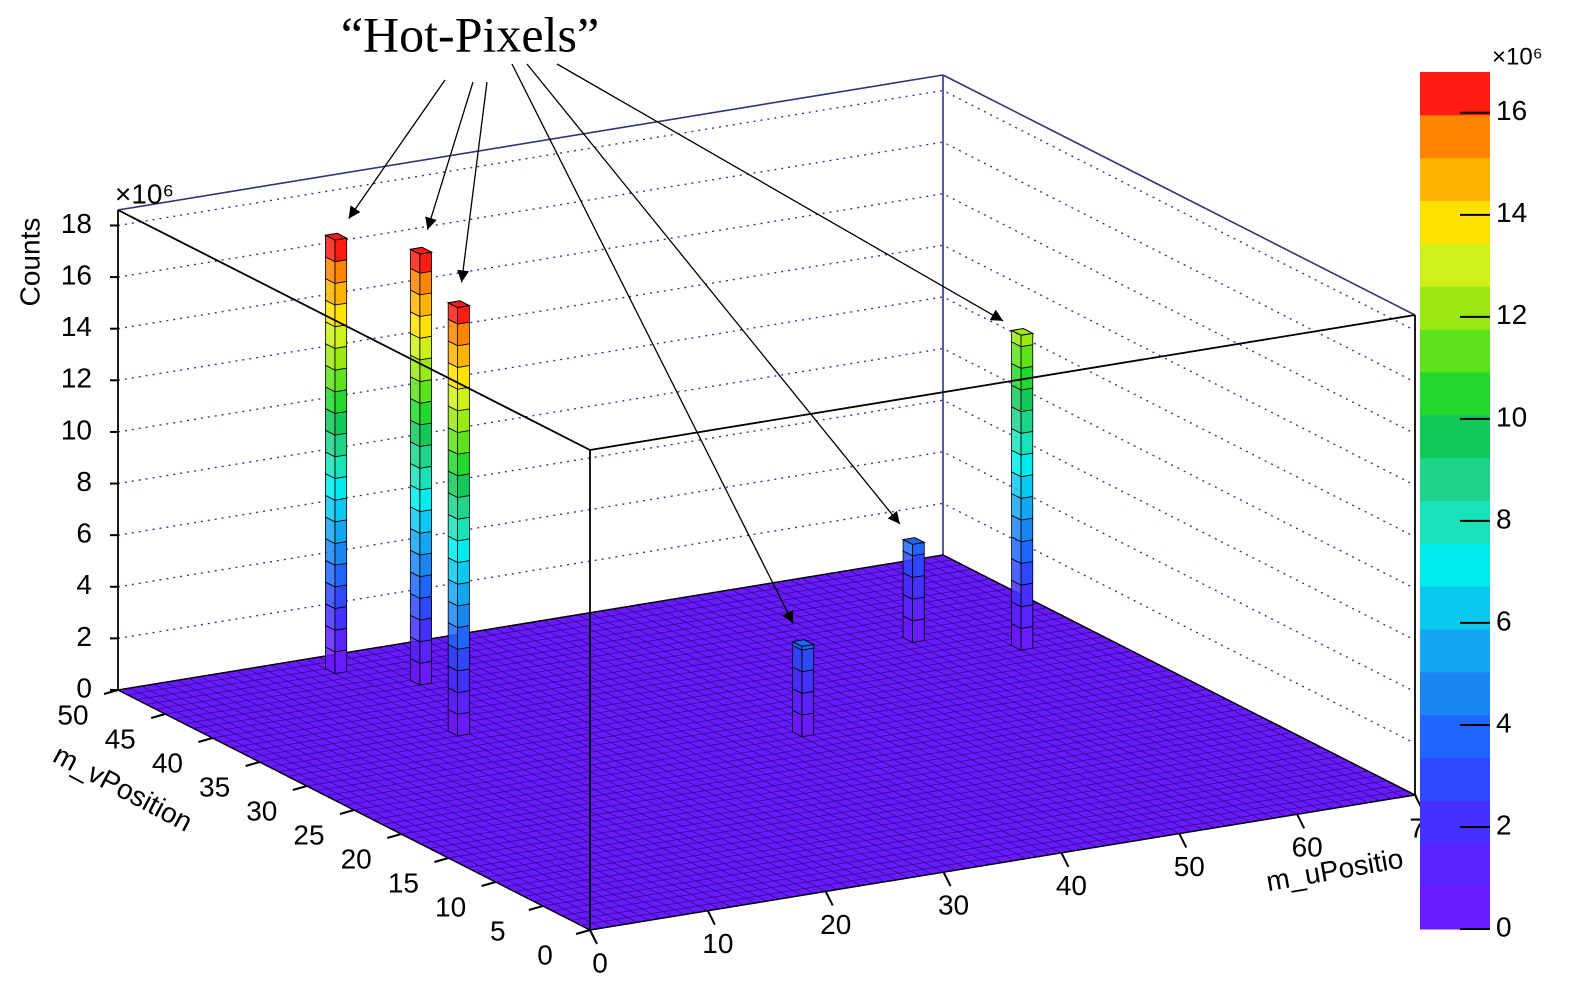 This screenshot has height=984, width=1575. What do you see at coordinates (1504, 620) in the screenshot?
I see `colorbar-tick-label: 6` at bounding box center [1504, 620].